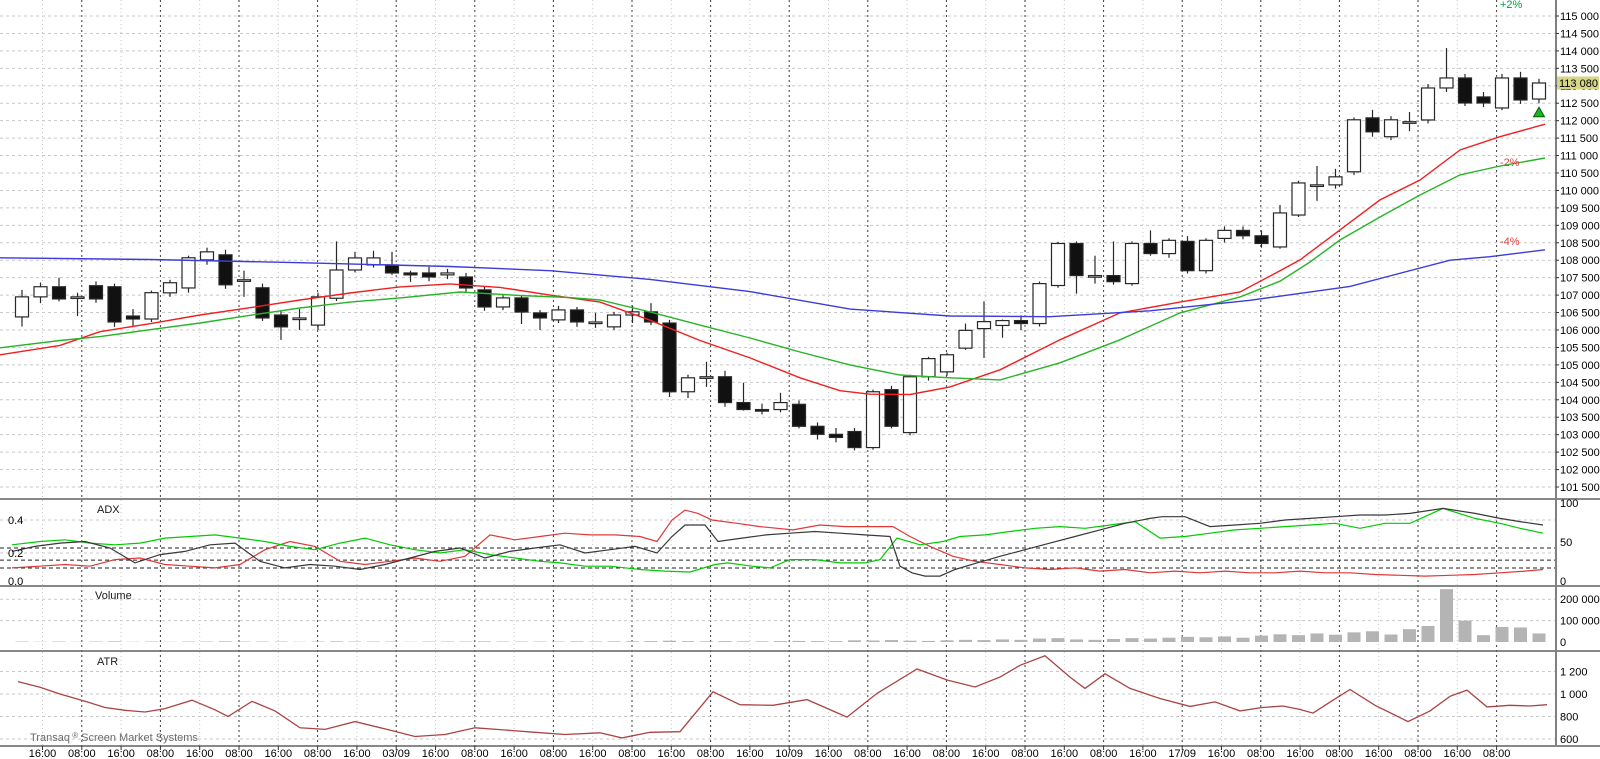  Describe the element at coordinates (1569, 504) in the screenshot. I see `adx-right-tick-label: 100` at that location.